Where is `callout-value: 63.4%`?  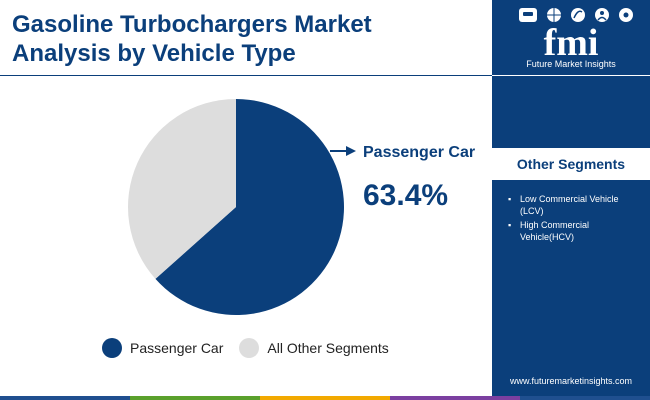
callout-value: 63.4% is located at coordinates (405, 195).